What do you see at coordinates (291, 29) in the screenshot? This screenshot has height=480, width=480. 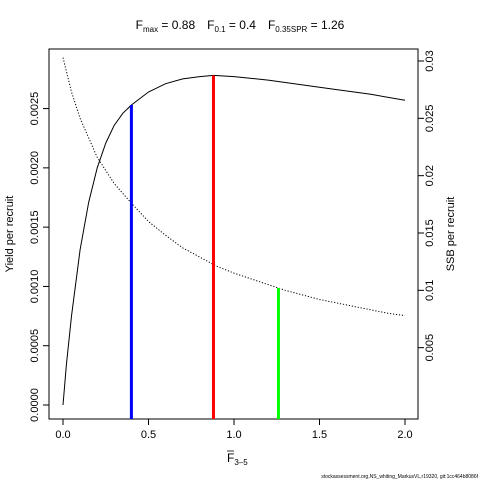 I see `fspr-subscript: 0.35SPR` at bounding box center [291, 29].